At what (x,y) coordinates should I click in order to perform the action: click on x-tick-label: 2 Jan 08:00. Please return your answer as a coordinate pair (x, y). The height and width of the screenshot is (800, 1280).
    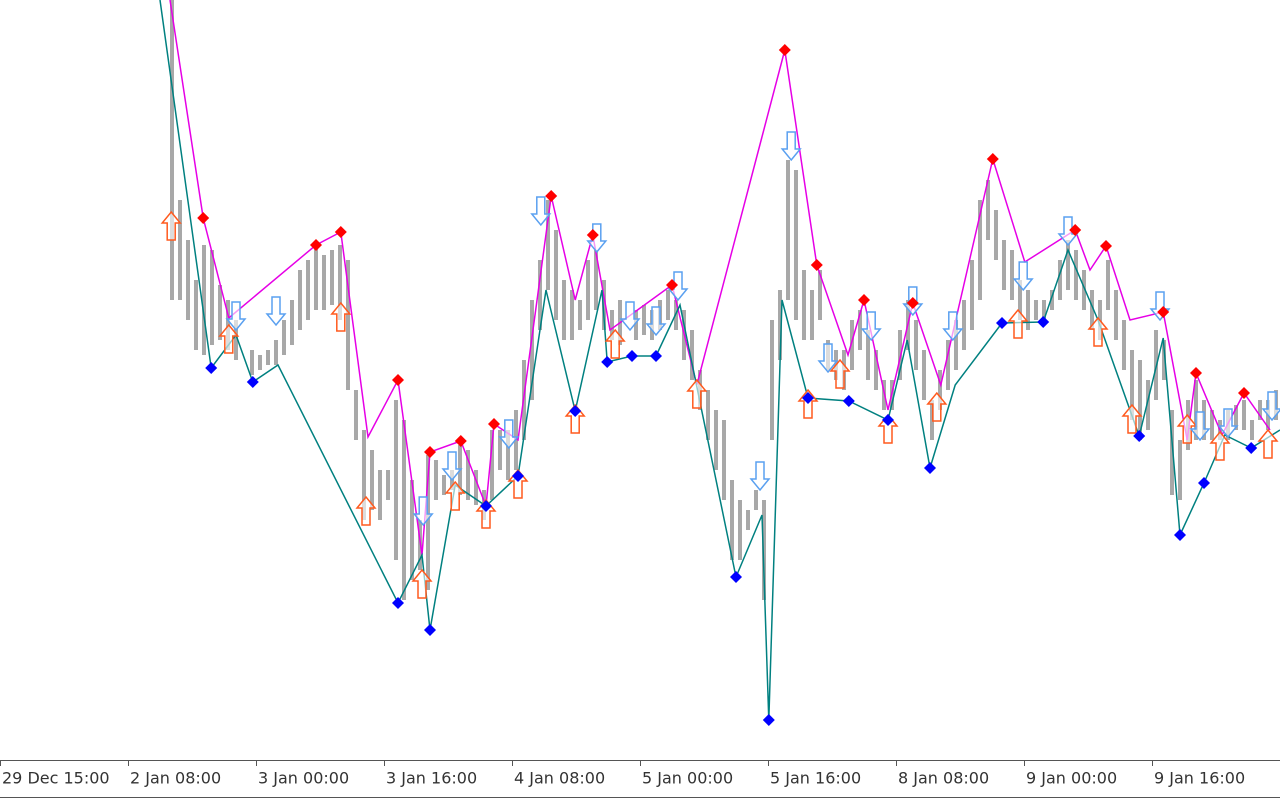
    Looking at the image, I should click on (175, 778).